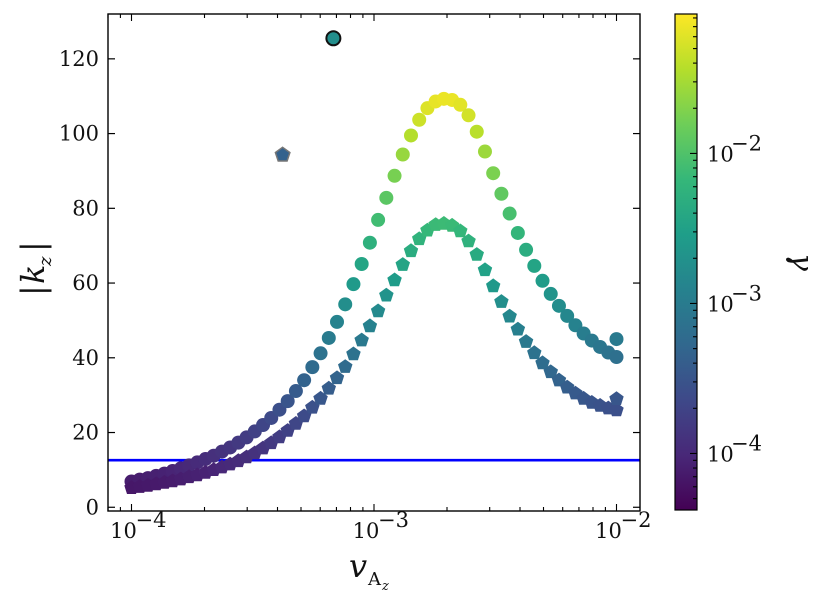  I want to click on y-tick-label: 40, so click(85, 358).